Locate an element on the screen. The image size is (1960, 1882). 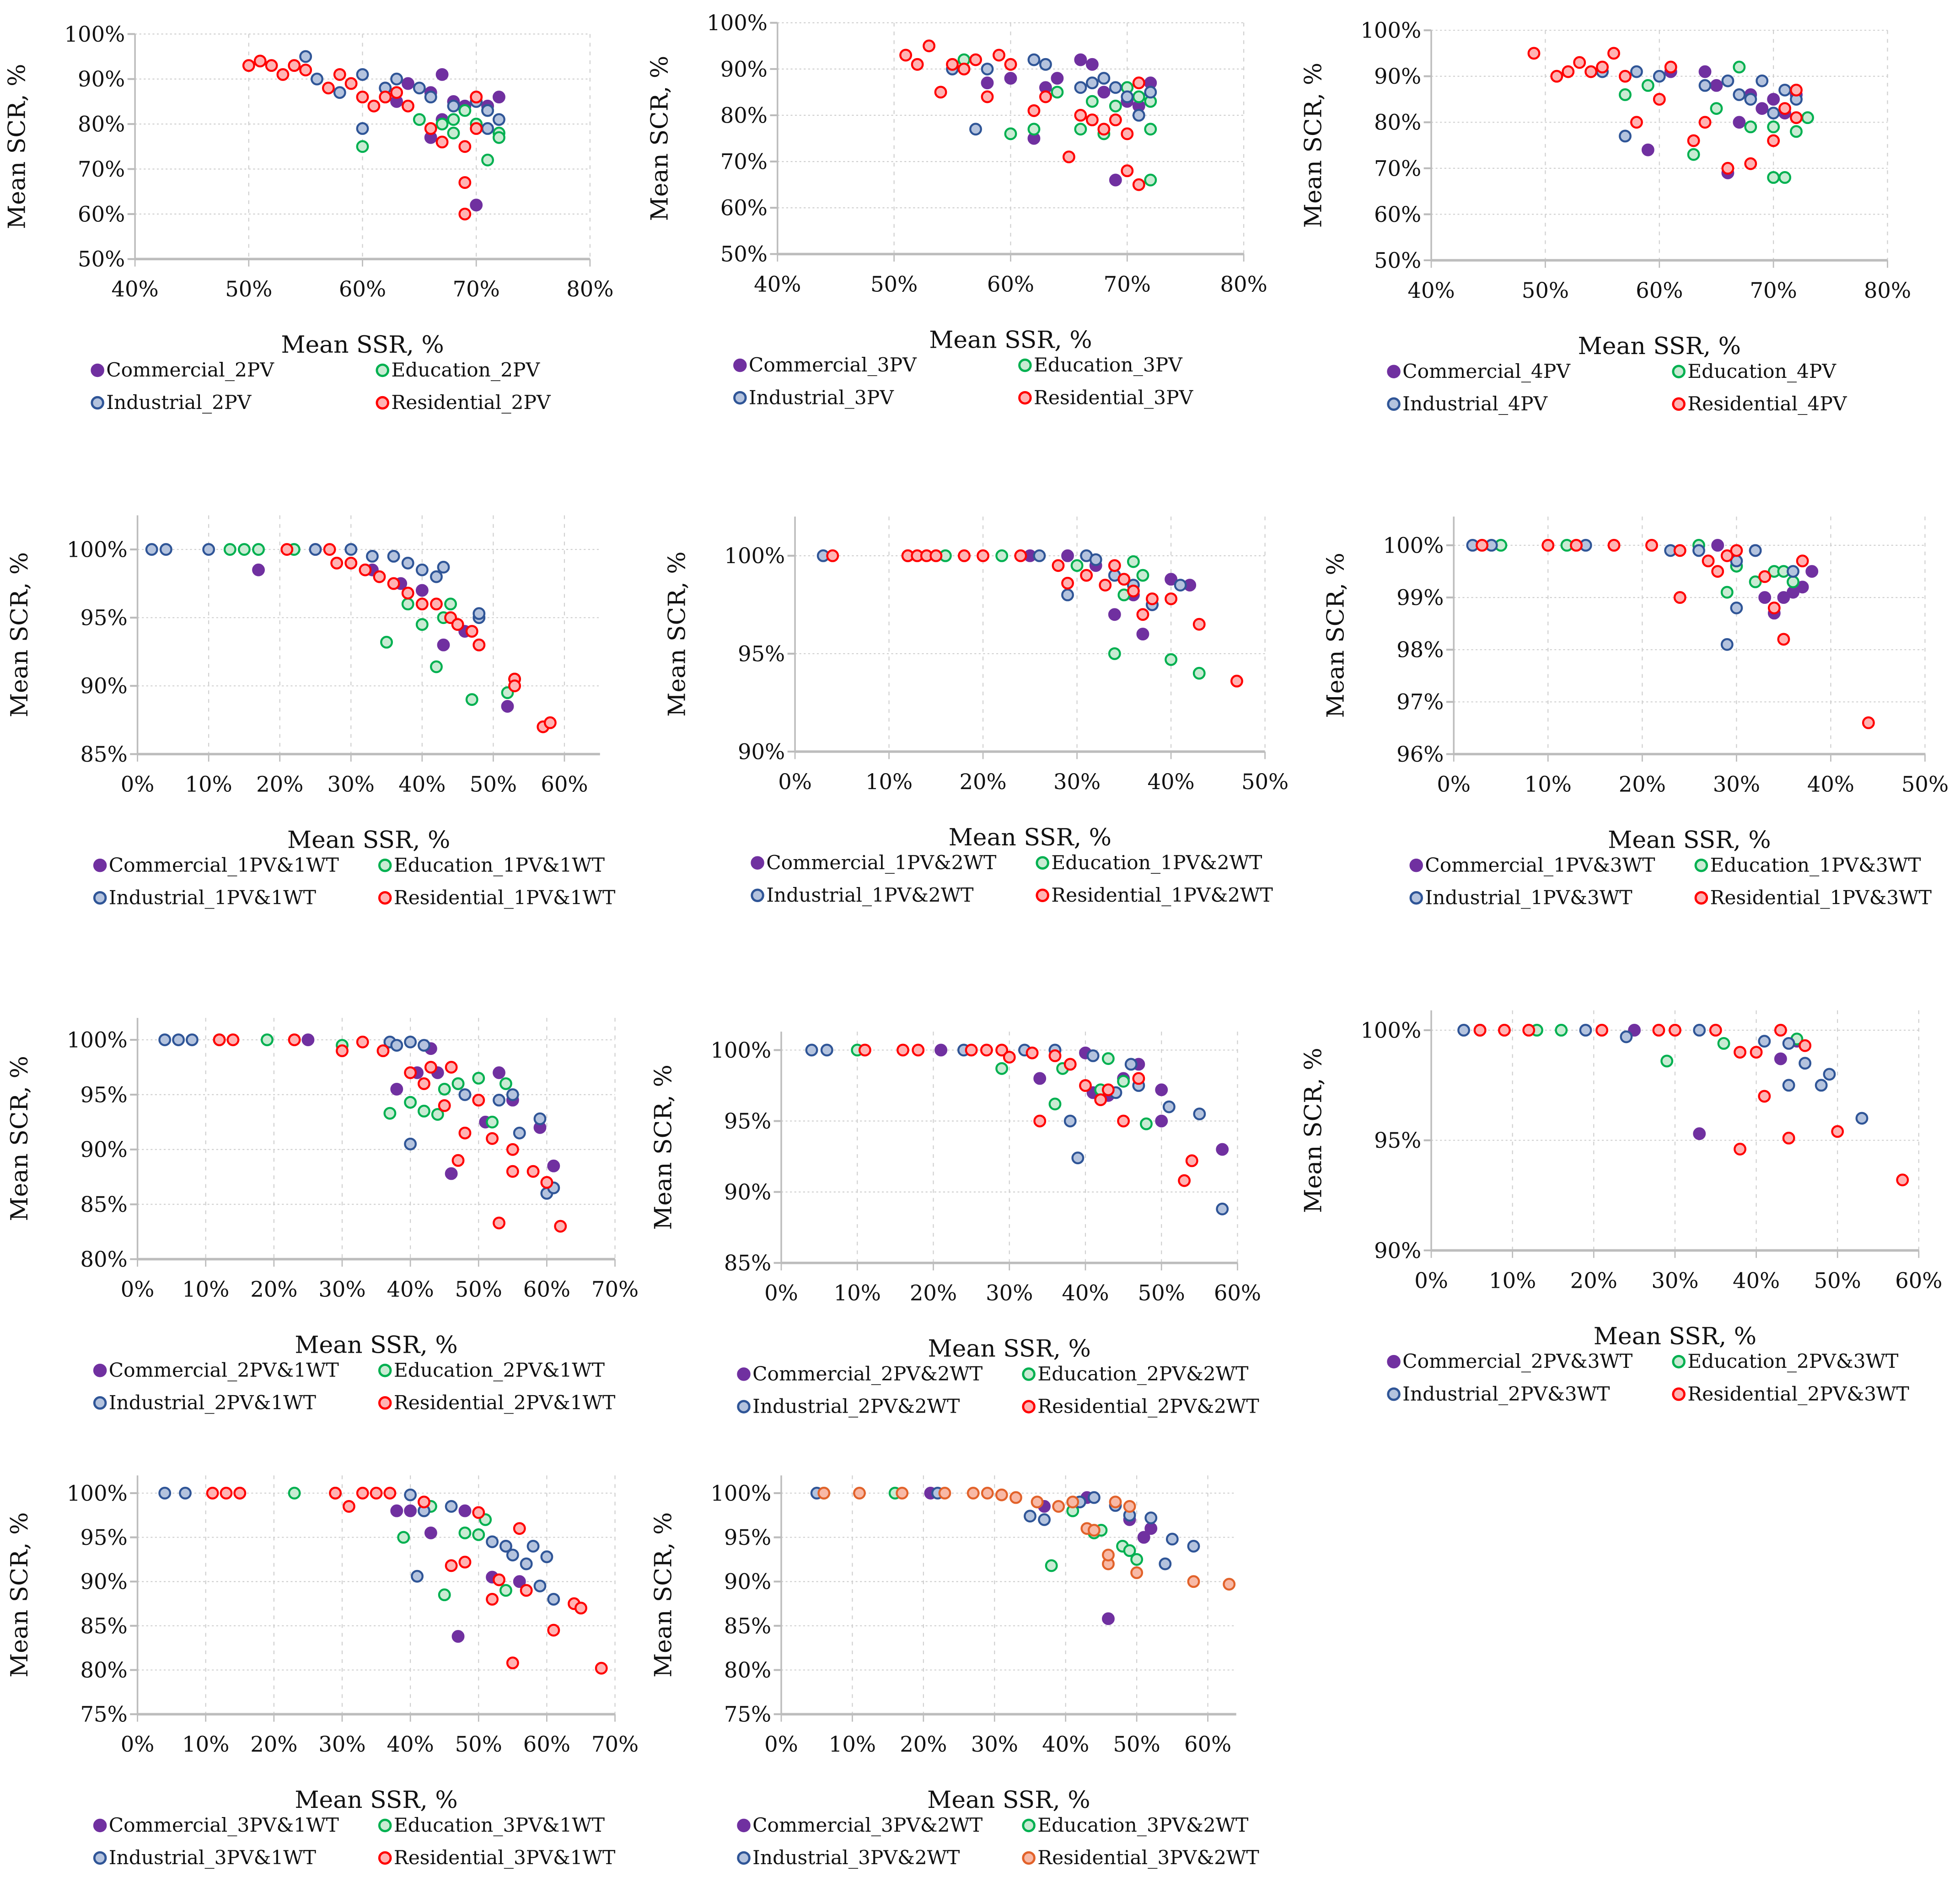
legend-item-commercial: Commercial_4PV is located at coordinates (1479, 371).